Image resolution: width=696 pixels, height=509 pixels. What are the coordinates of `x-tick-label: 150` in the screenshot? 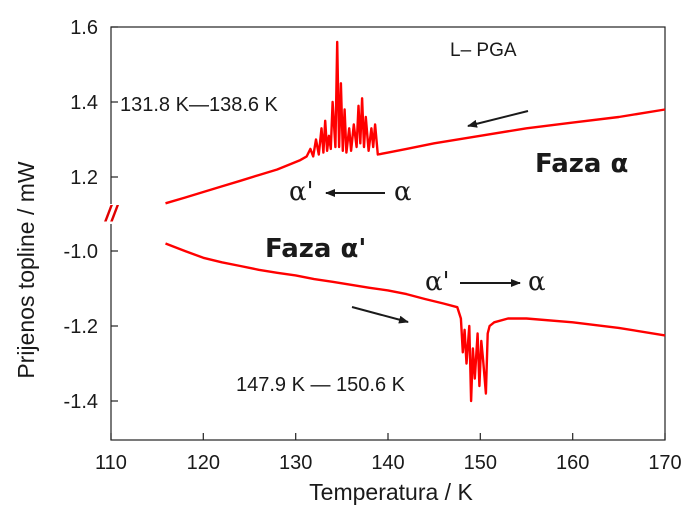 It's located at (480, 463).